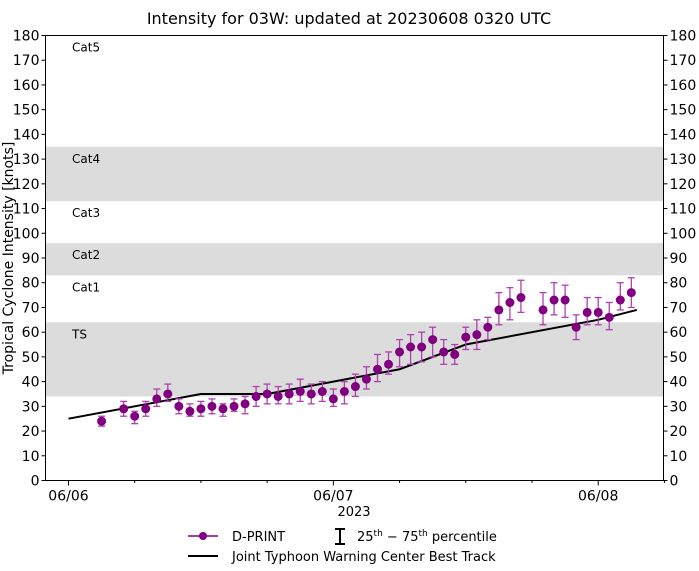 Image resolution: width=699 pixels, height=571 pixels. What do you see at coordinates (86, 287) in the screenshot?
I see `band-label-cat1: Cat1` at bounding box center [86, 287].